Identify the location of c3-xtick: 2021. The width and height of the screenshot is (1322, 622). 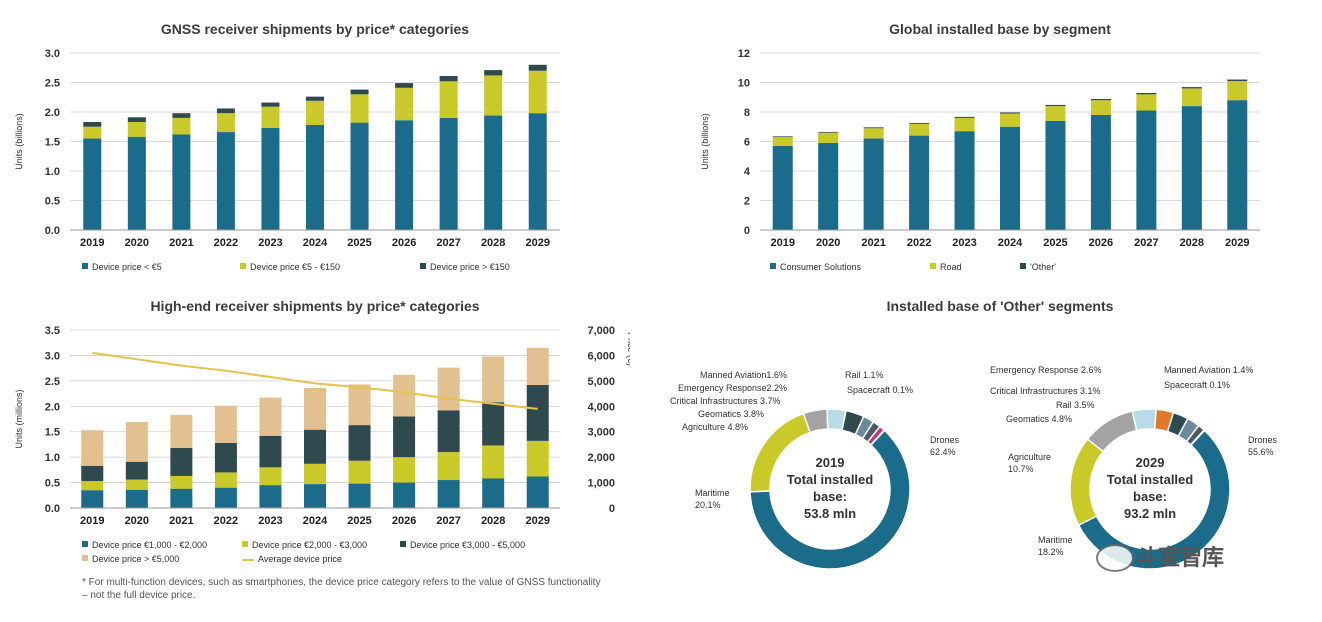
(181, 521).